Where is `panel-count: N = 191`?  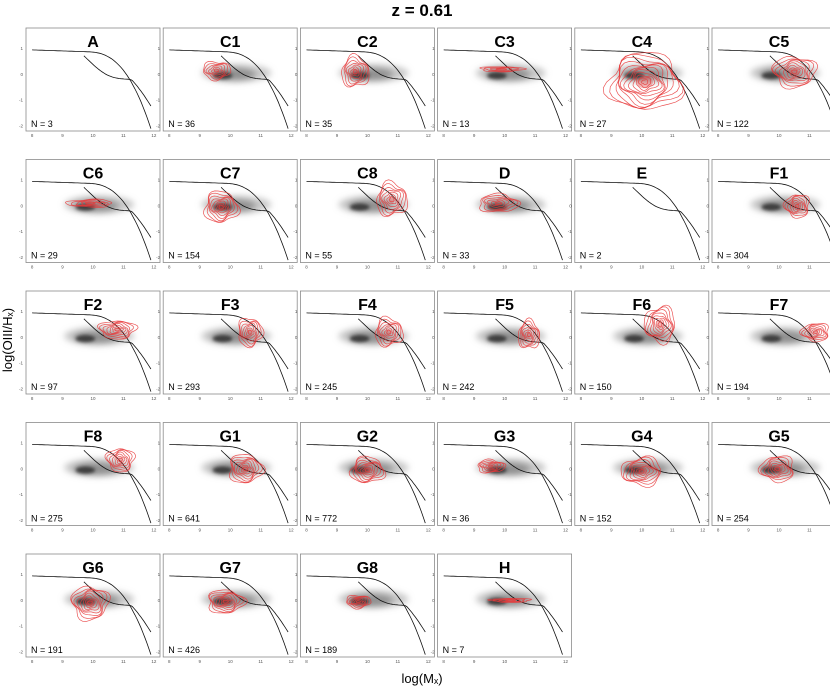 panel-count: N = 191 is located at coordinates (47, 650).